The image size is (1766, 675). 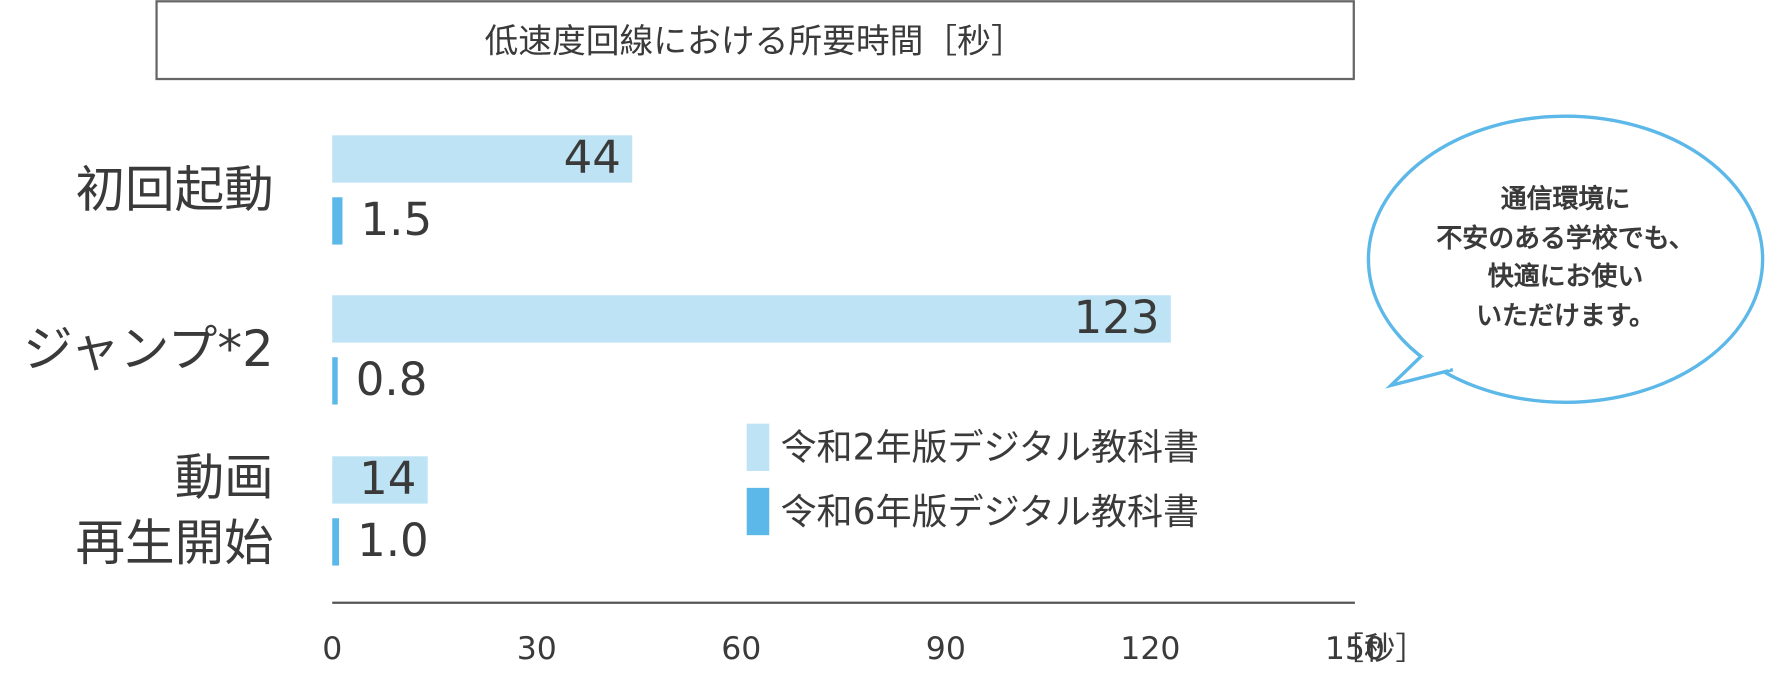 I want to click on value-label: 1.5, so click(x=396, y=219).